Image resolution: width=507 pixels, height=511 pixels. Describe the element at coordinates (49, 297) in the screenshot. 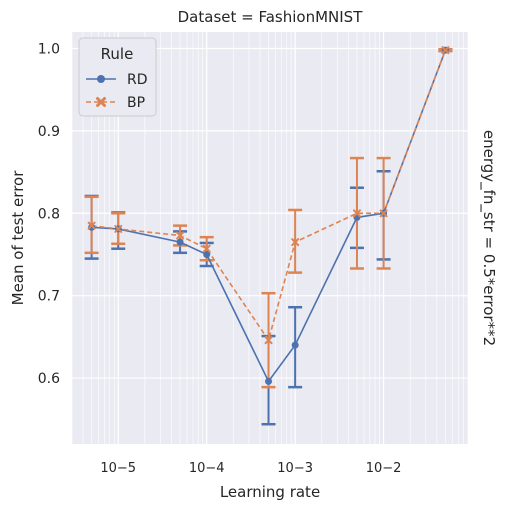

I see `y-tick-label: 0.7` at that location.